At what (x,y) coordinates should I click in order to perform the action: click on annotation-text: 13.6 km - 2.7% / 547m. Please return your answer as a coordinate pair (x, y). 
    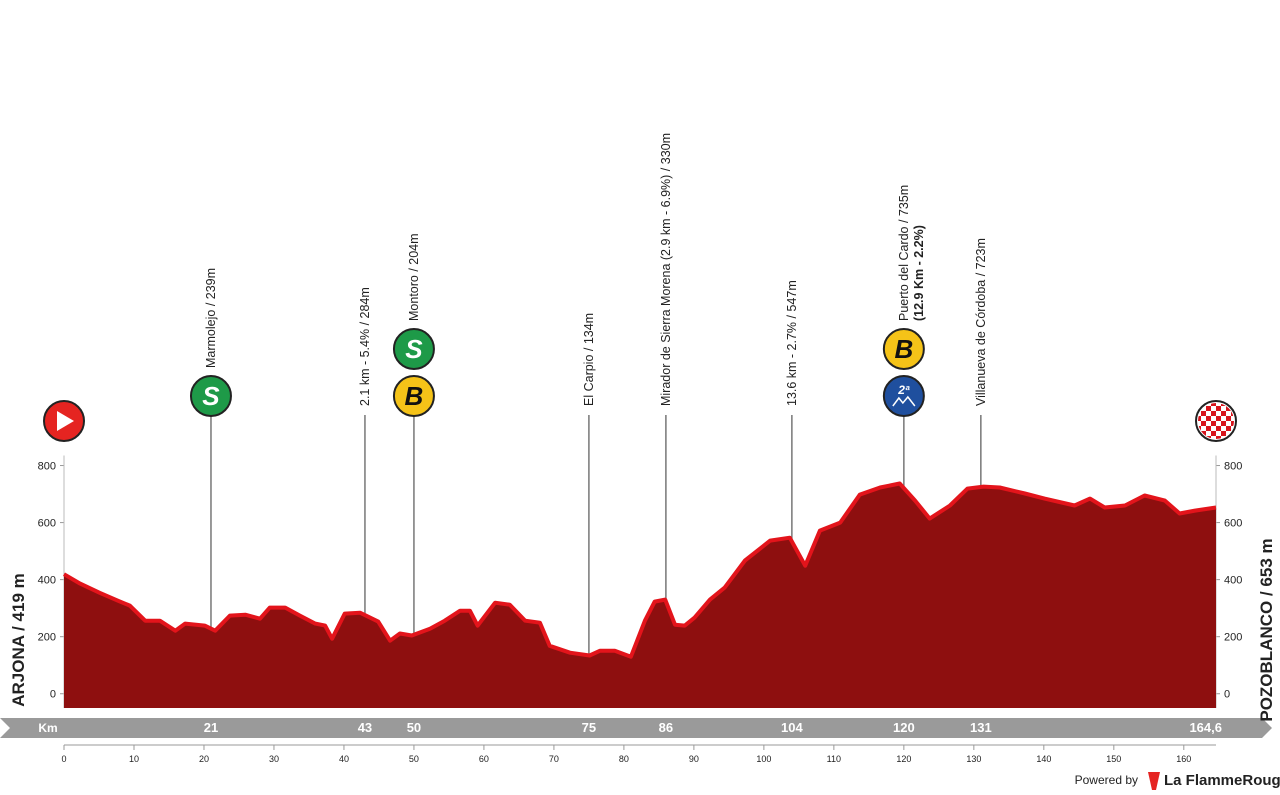
    Looking at the image, I should click on (792, 343).